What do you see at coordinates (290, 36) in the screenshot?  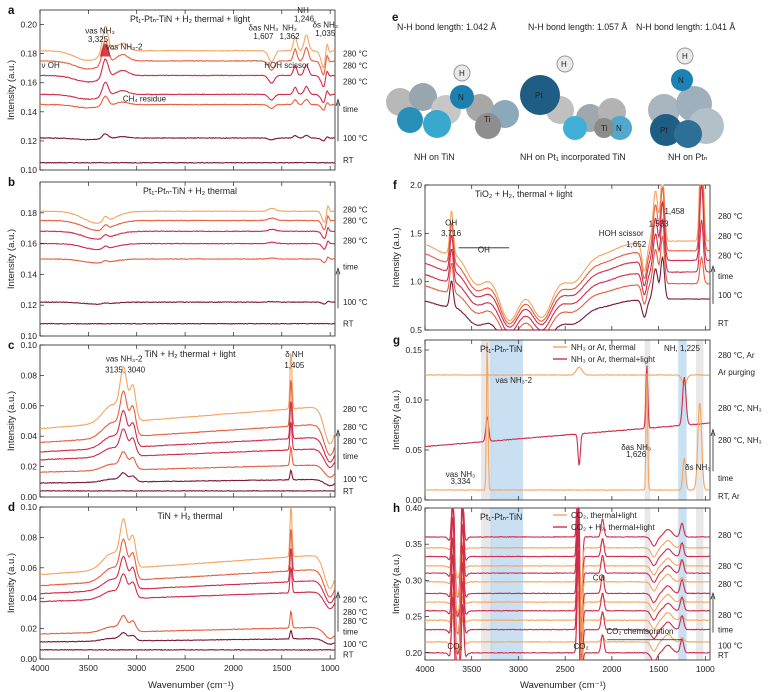 I see `annotation-a-8: 1,362` at bounding box center [290, 36].